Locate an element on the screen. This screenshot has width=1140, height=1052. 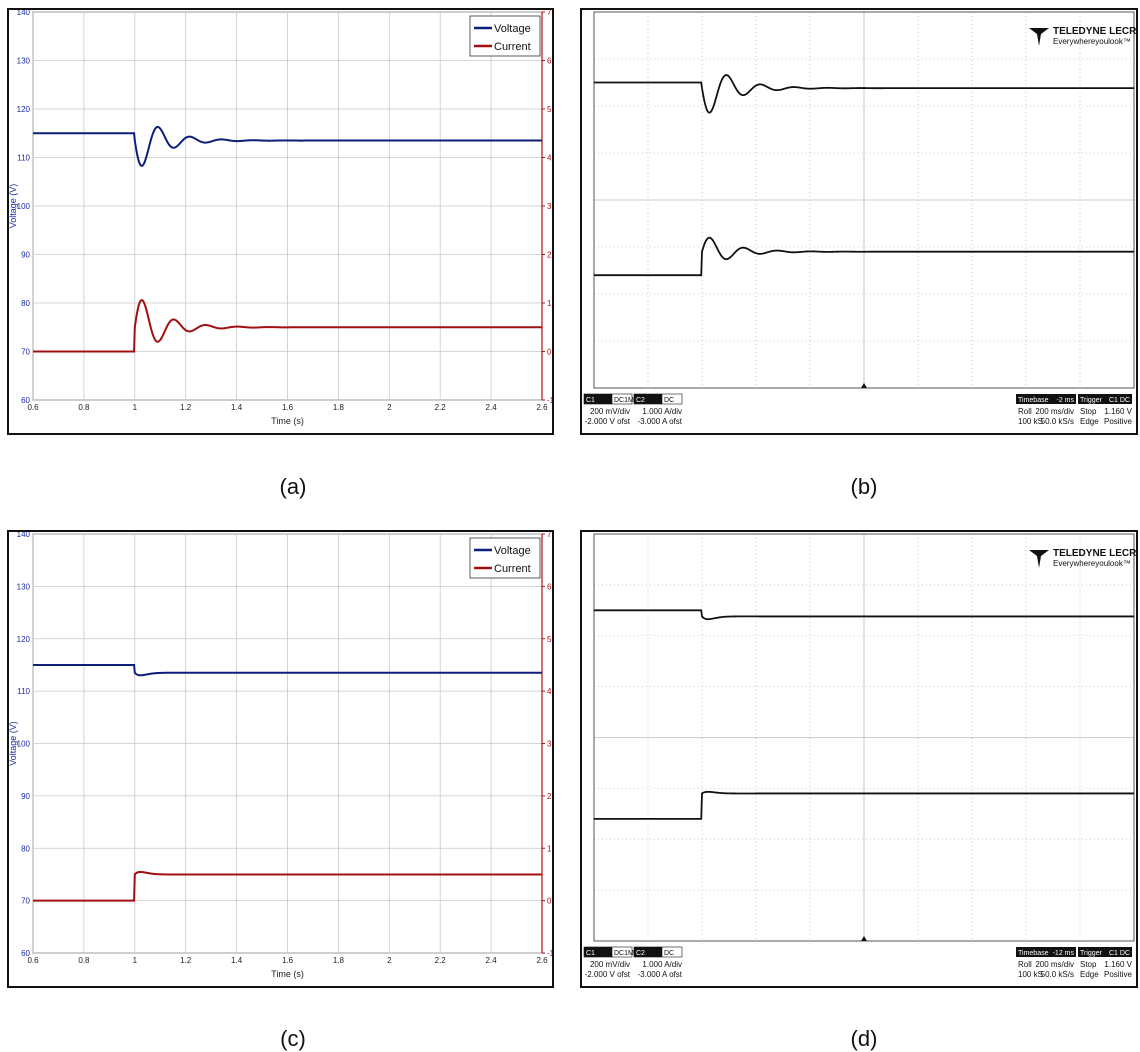
timebase-value: -2 ms is located at coordinates (1066, 400).